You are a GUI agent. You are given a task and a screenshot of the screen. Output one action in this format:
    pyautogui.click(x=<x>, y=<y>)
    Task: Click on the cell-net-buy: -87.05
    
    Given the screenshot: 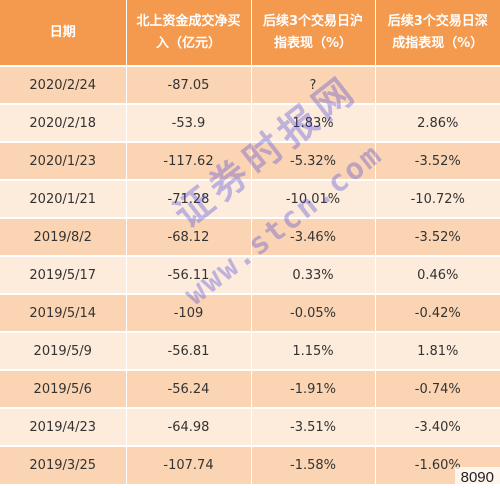 What is the action you would take?
    pyautogui.click(x=189, y=84)
    